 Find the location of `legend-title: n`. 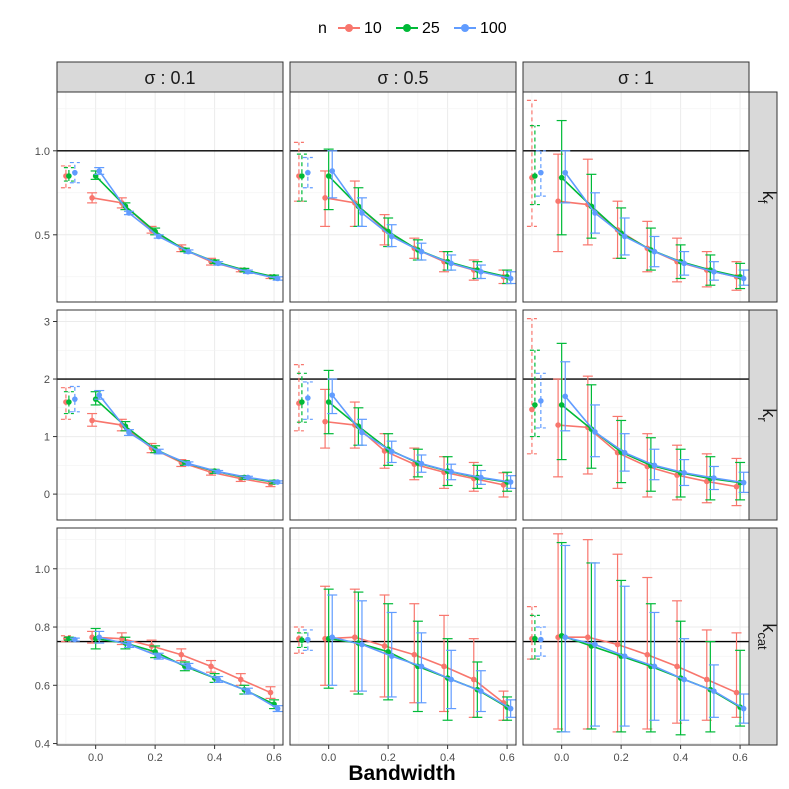

legend-title: n is located at coordinates (322, 28).